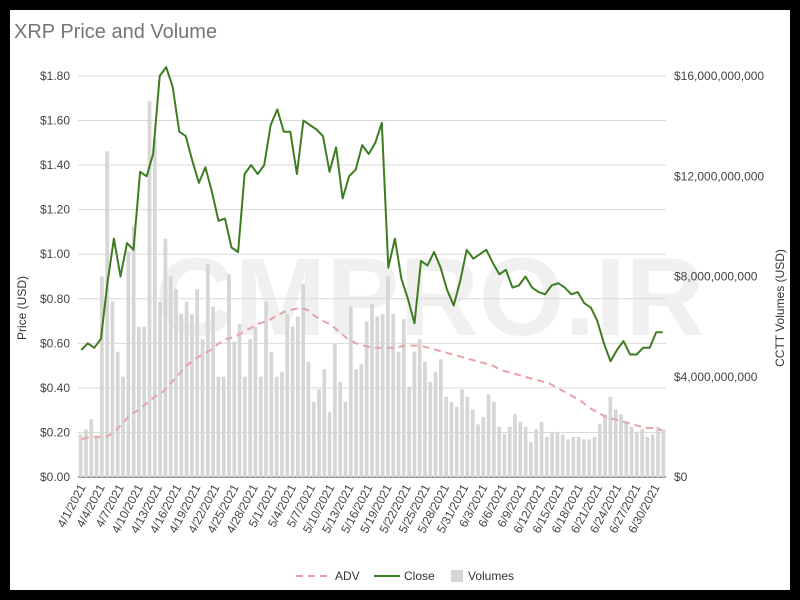 The image size is (800, 600). What do you see at coordinates (681, 477) in the screenshot?
I see `right-tick-label: $0` at bounding box center [681, 477].